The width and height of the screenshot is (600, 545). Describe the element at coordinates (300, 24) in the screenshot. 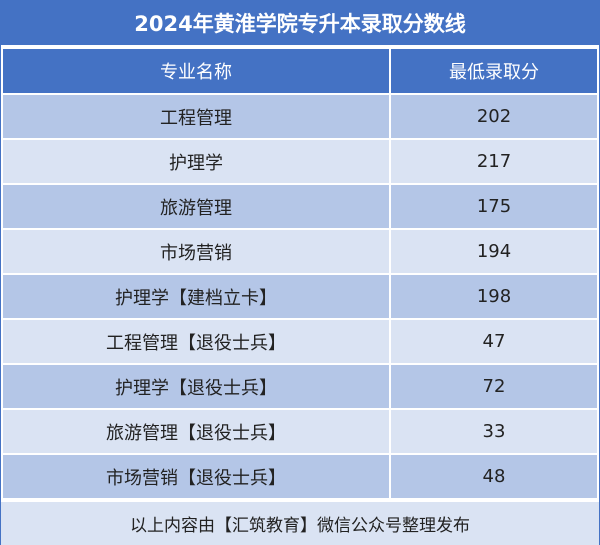

I see `title: 2024年黄淮学院专升本录取分数线` at that location.